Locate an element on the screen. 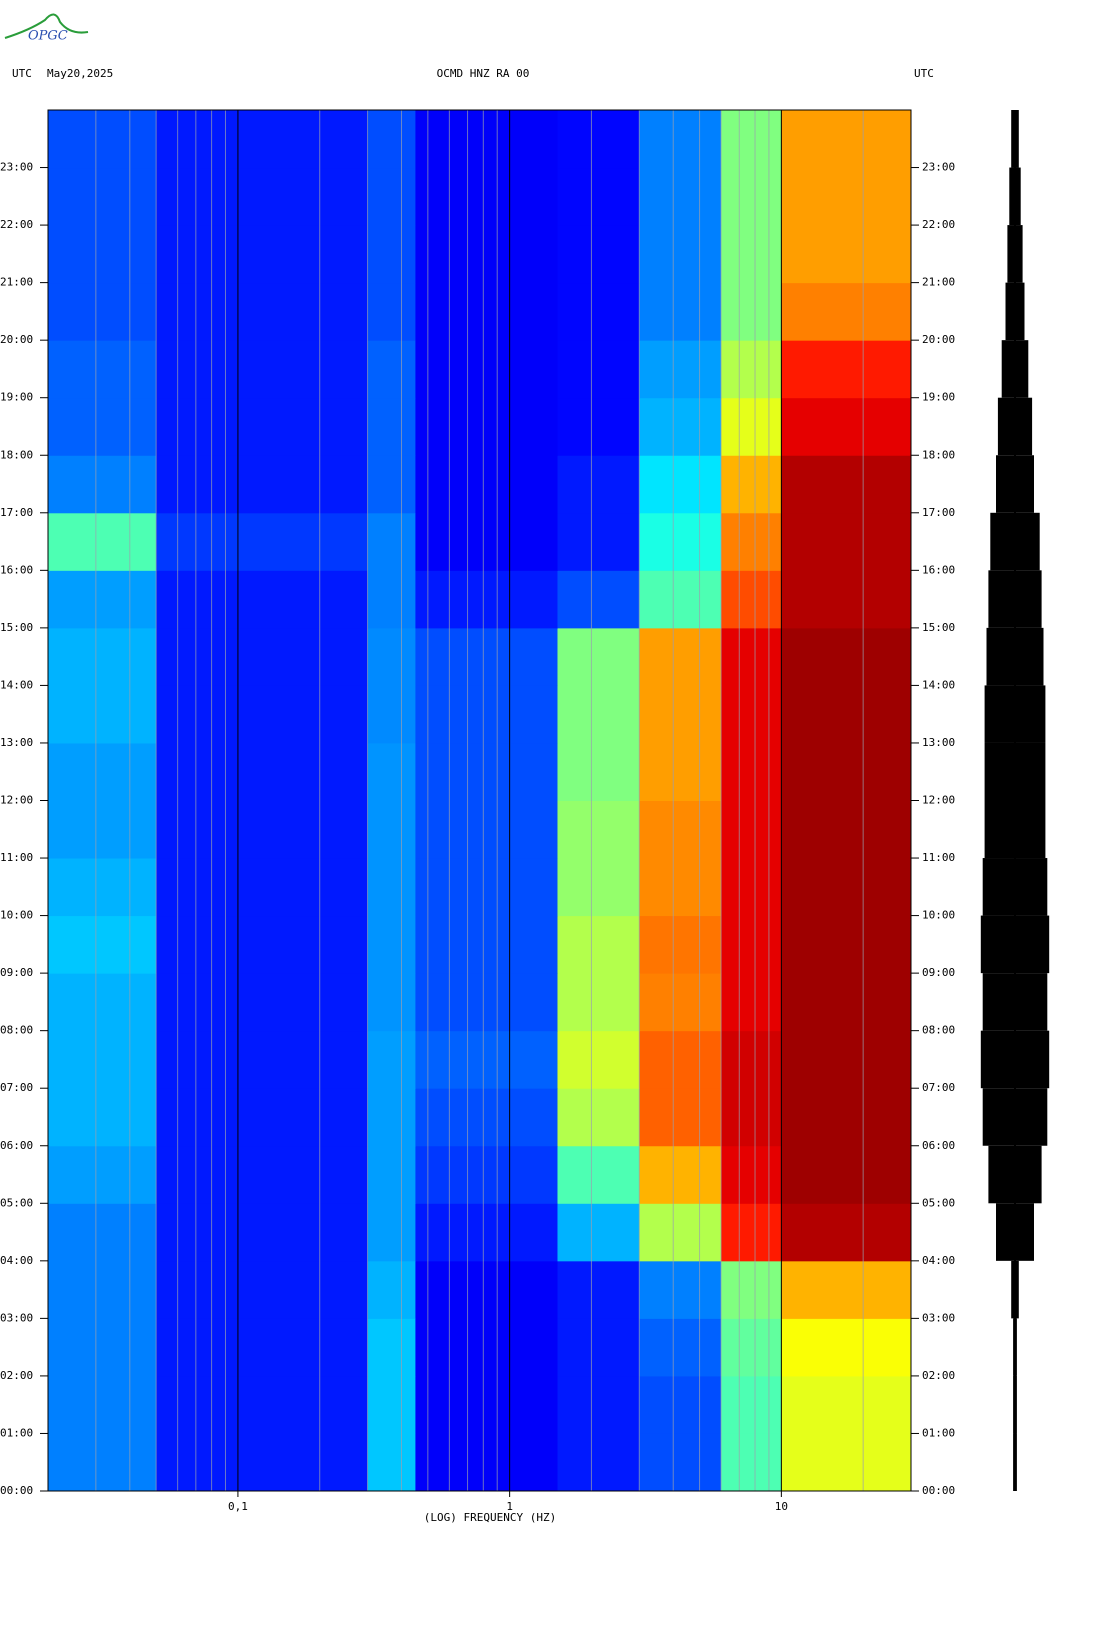 This screenshot has height=1634, width=1102. x-tick-label: 0,1 is located at coordinates (238, 1506).